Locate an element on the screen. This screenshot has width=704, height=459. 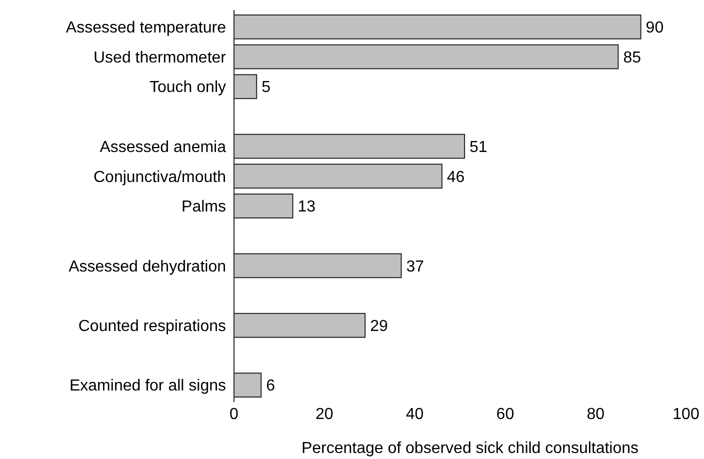
y-tick-label: Examined for all signs is located at coordinates (147, 386).